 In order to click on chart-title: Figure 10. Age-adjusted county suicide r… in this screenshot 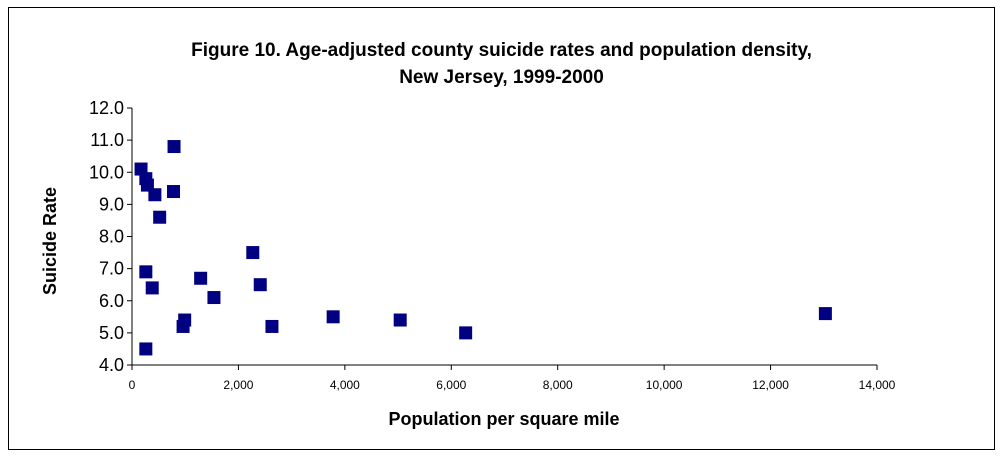, I will do `click(501, 64)`.